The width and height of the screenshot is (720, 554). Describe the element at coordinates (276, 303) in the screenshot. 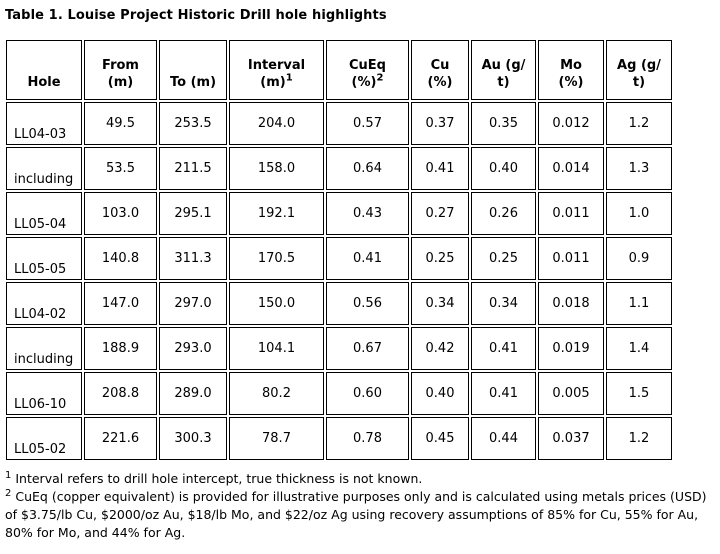

I see `cell-interval: 150.0` at that location.